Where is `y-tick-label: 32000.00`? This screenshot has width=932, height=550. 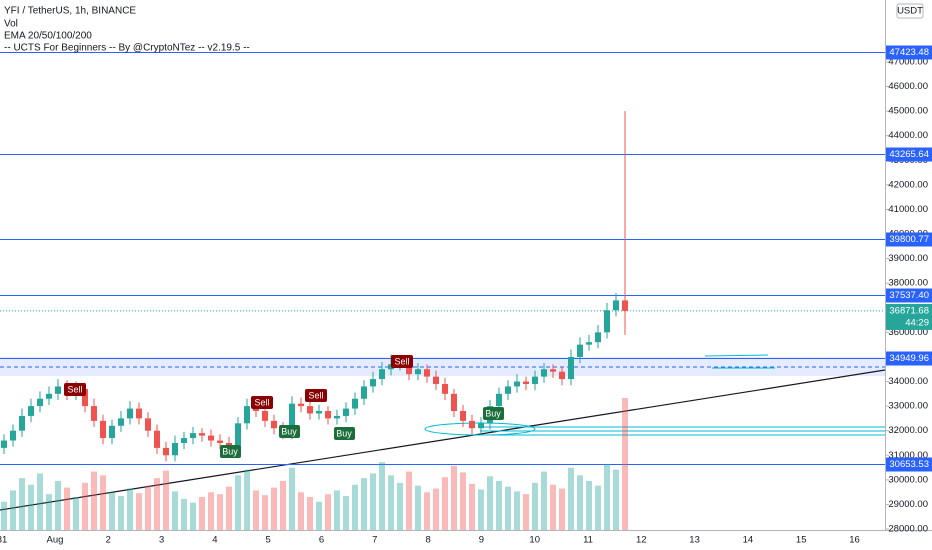 y-tick-label: 32000.00 is located at coordinates (908, 430).